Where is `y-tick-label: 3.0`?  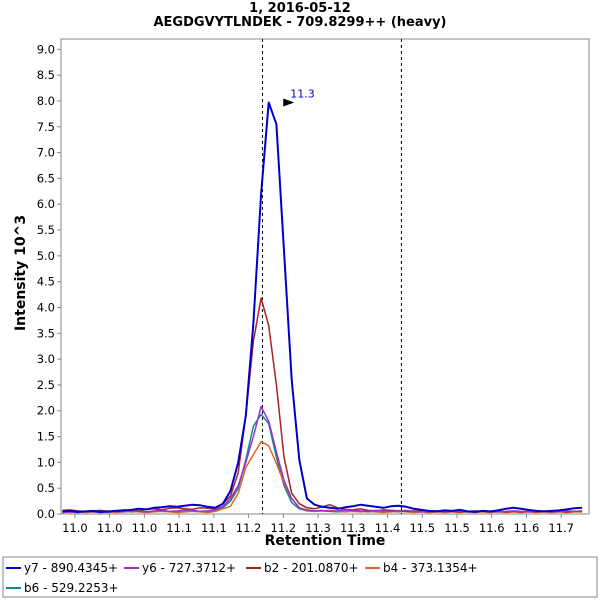
y-tick-label: 3.0 is located at coordinates (46, 359).